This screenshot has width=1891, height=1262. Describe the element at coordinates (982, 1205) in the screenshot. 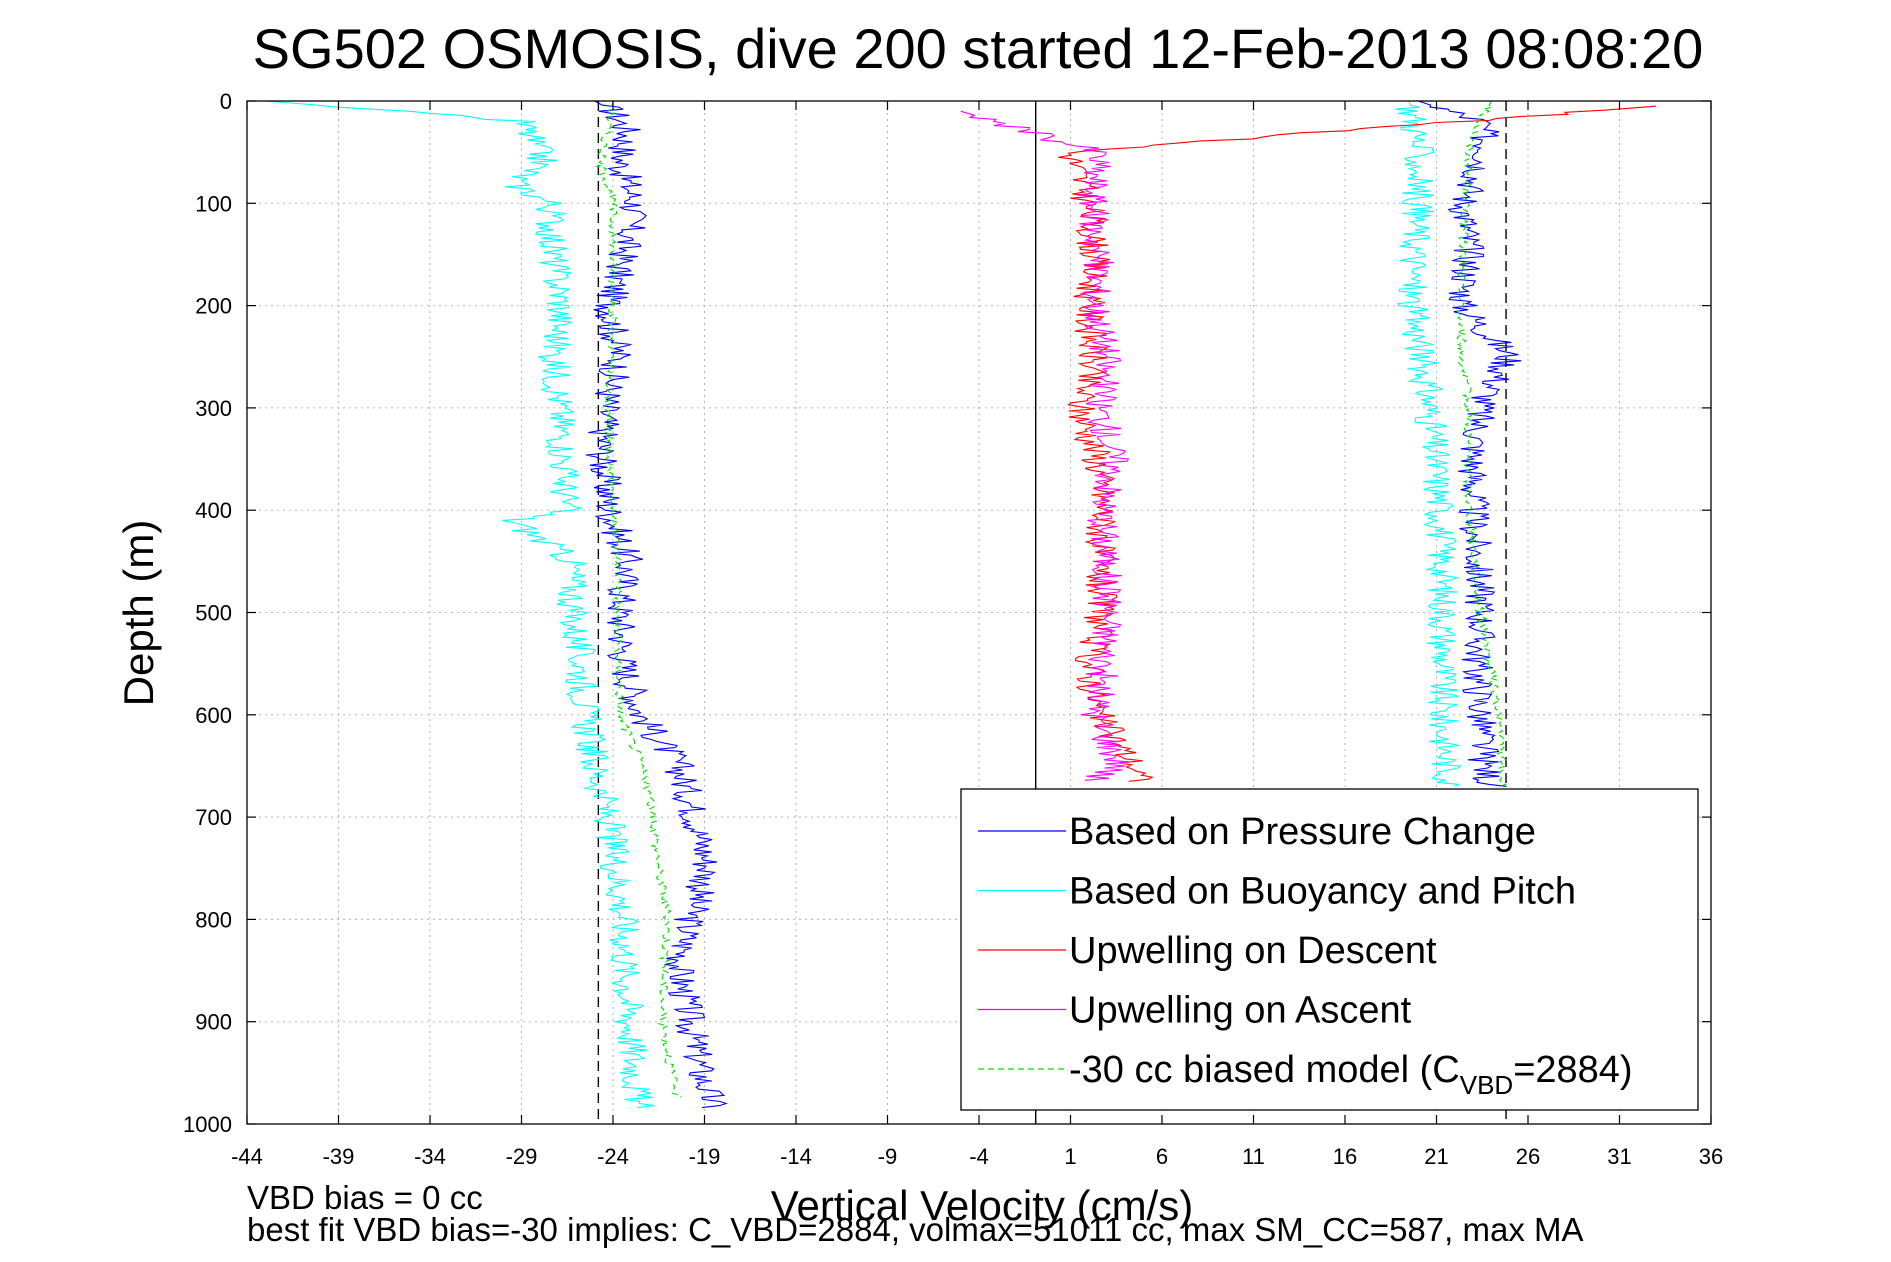

I see `x-axis-label: Vertical Velocity (cm/s)` at that location.